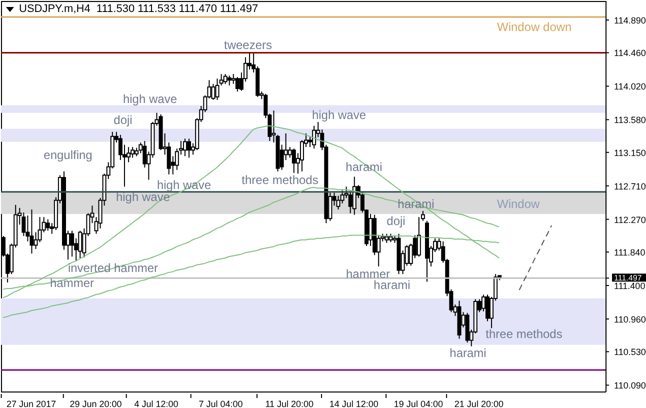 This screenshot has height=408, width=646. I want to click on y-tick-label: 110.530, so click(630, 352).